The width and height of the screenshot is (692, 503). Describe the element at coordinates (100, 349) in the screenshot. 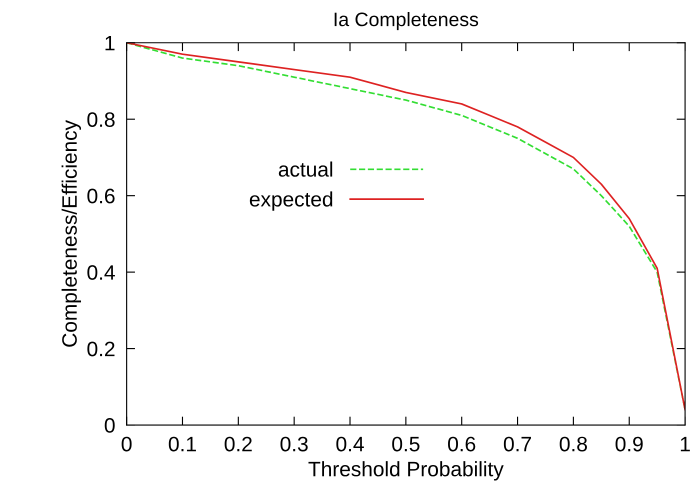

I see `y-tick-label: 0.2` at that location.